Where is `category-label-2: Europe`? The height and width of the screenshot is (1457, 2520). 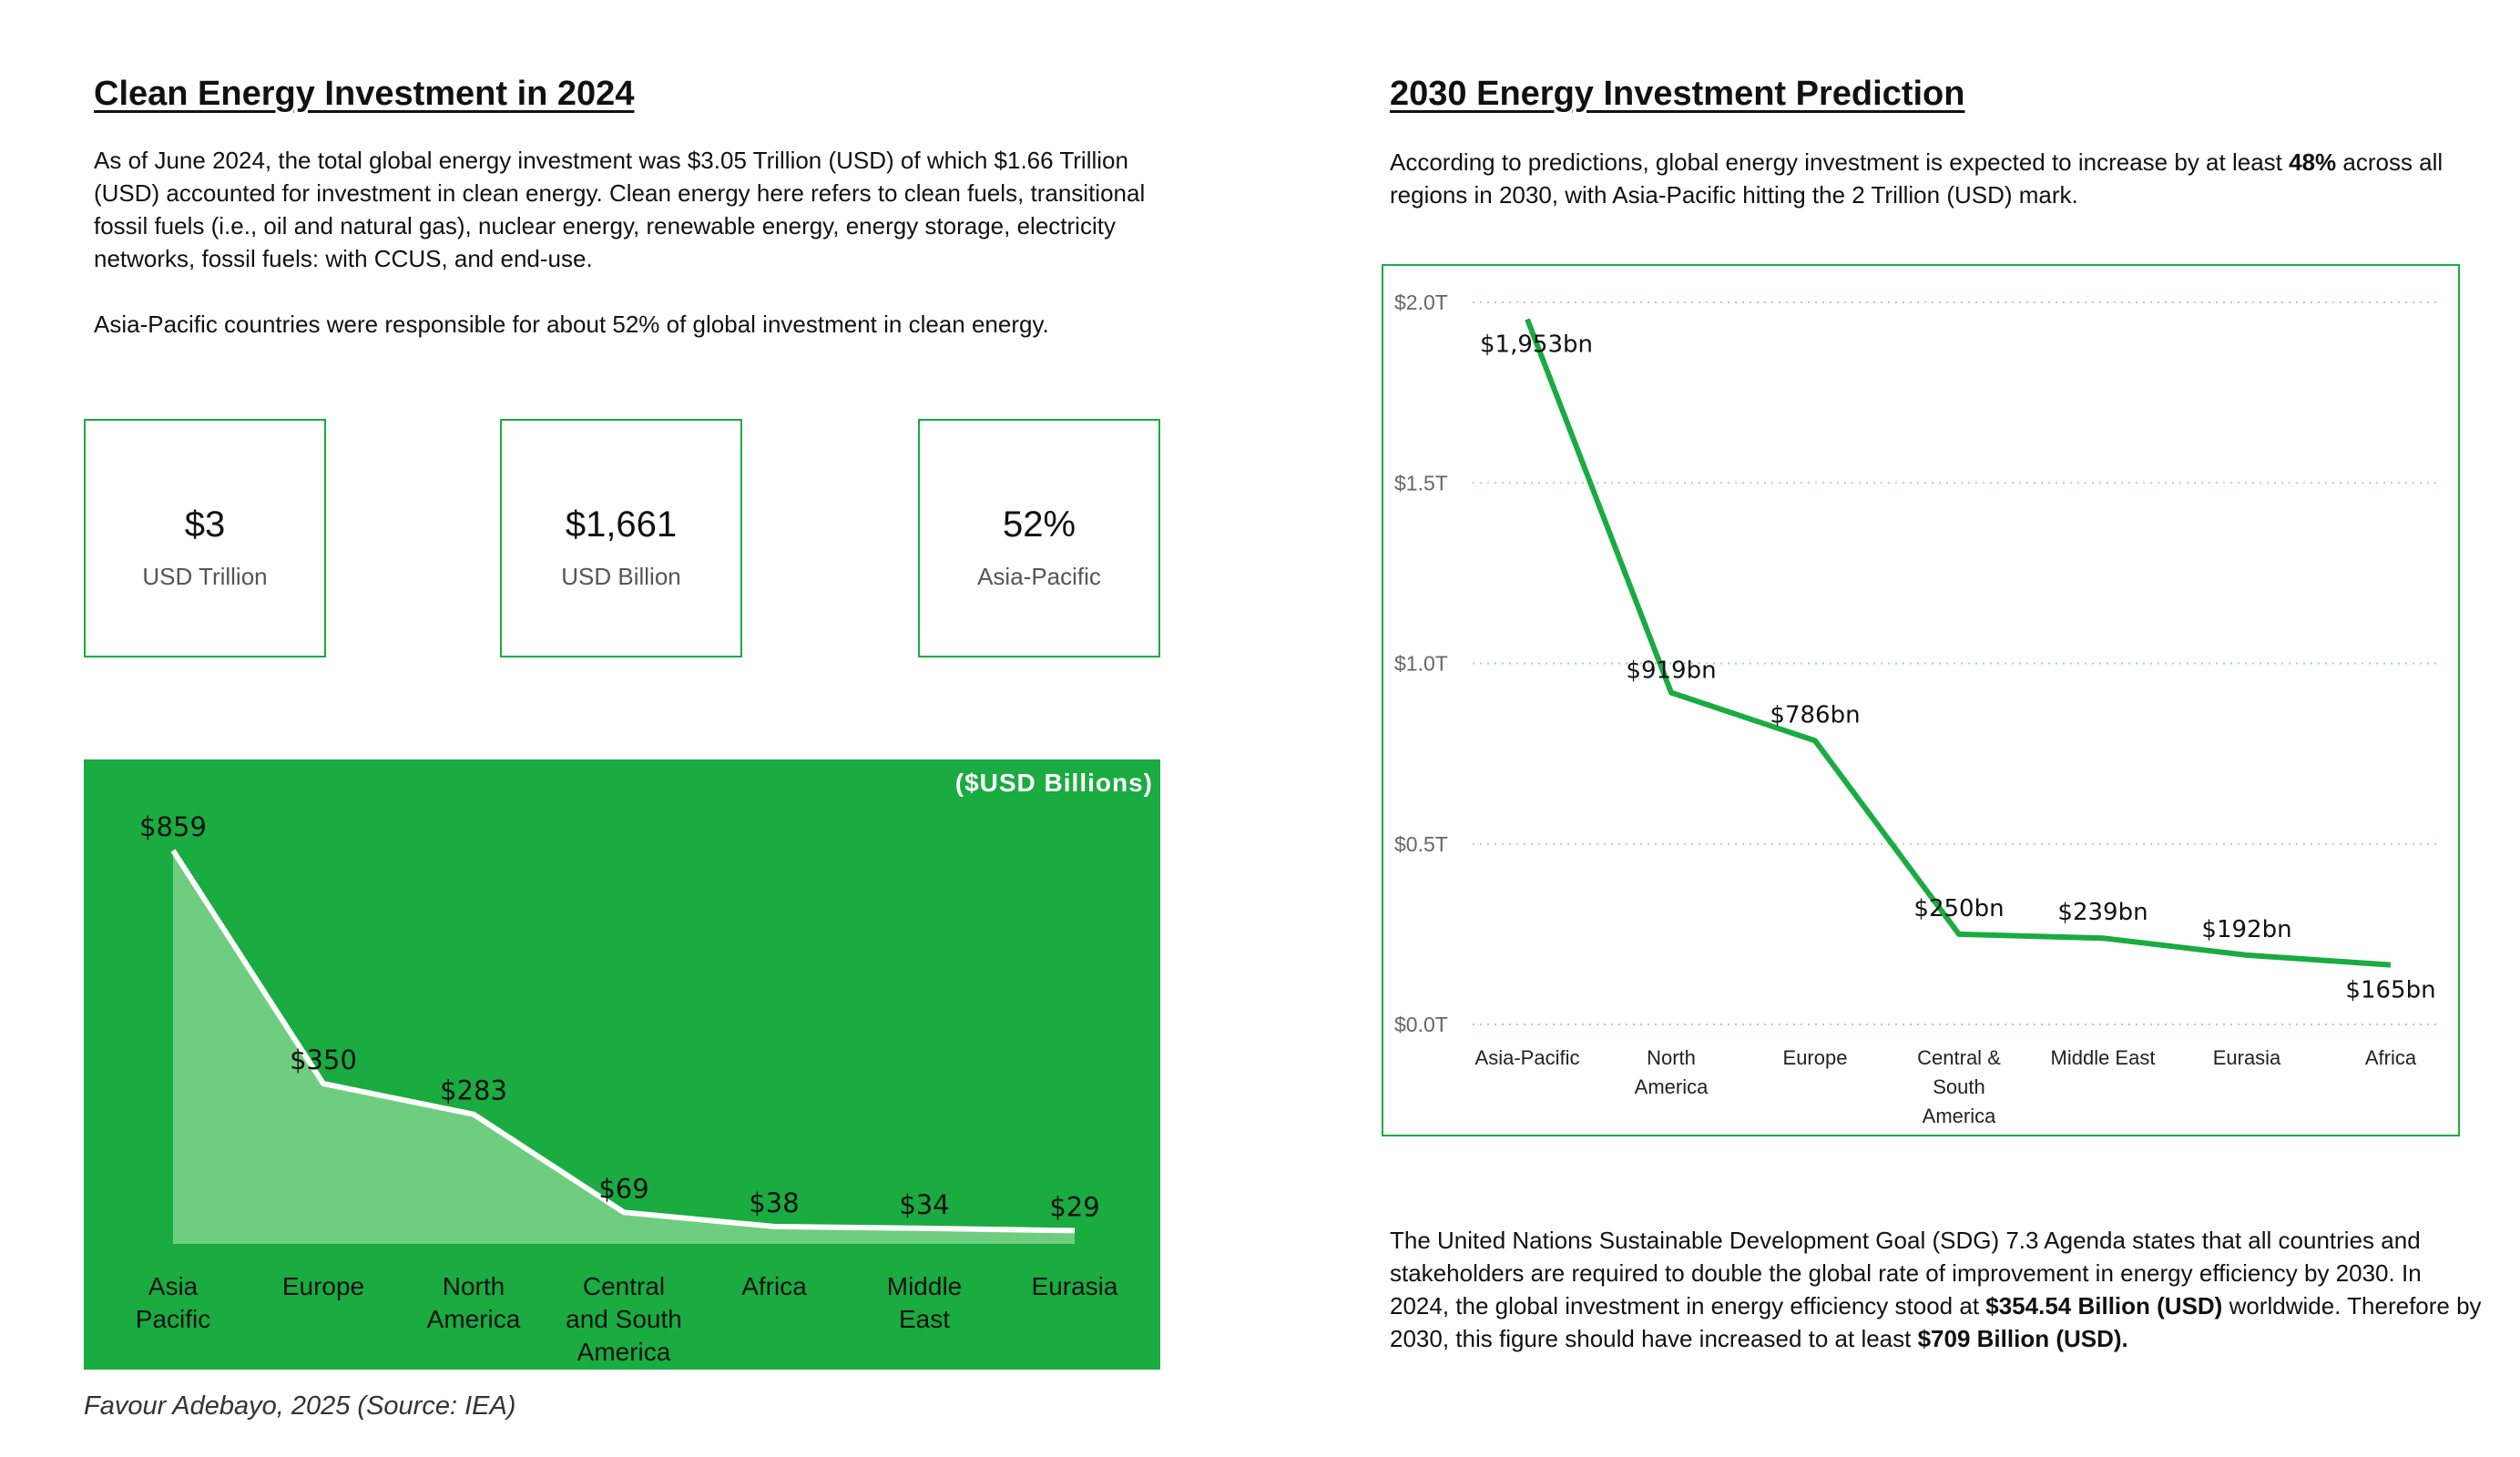
category-label-2: Europe is located at coordinates (1815, 1057).